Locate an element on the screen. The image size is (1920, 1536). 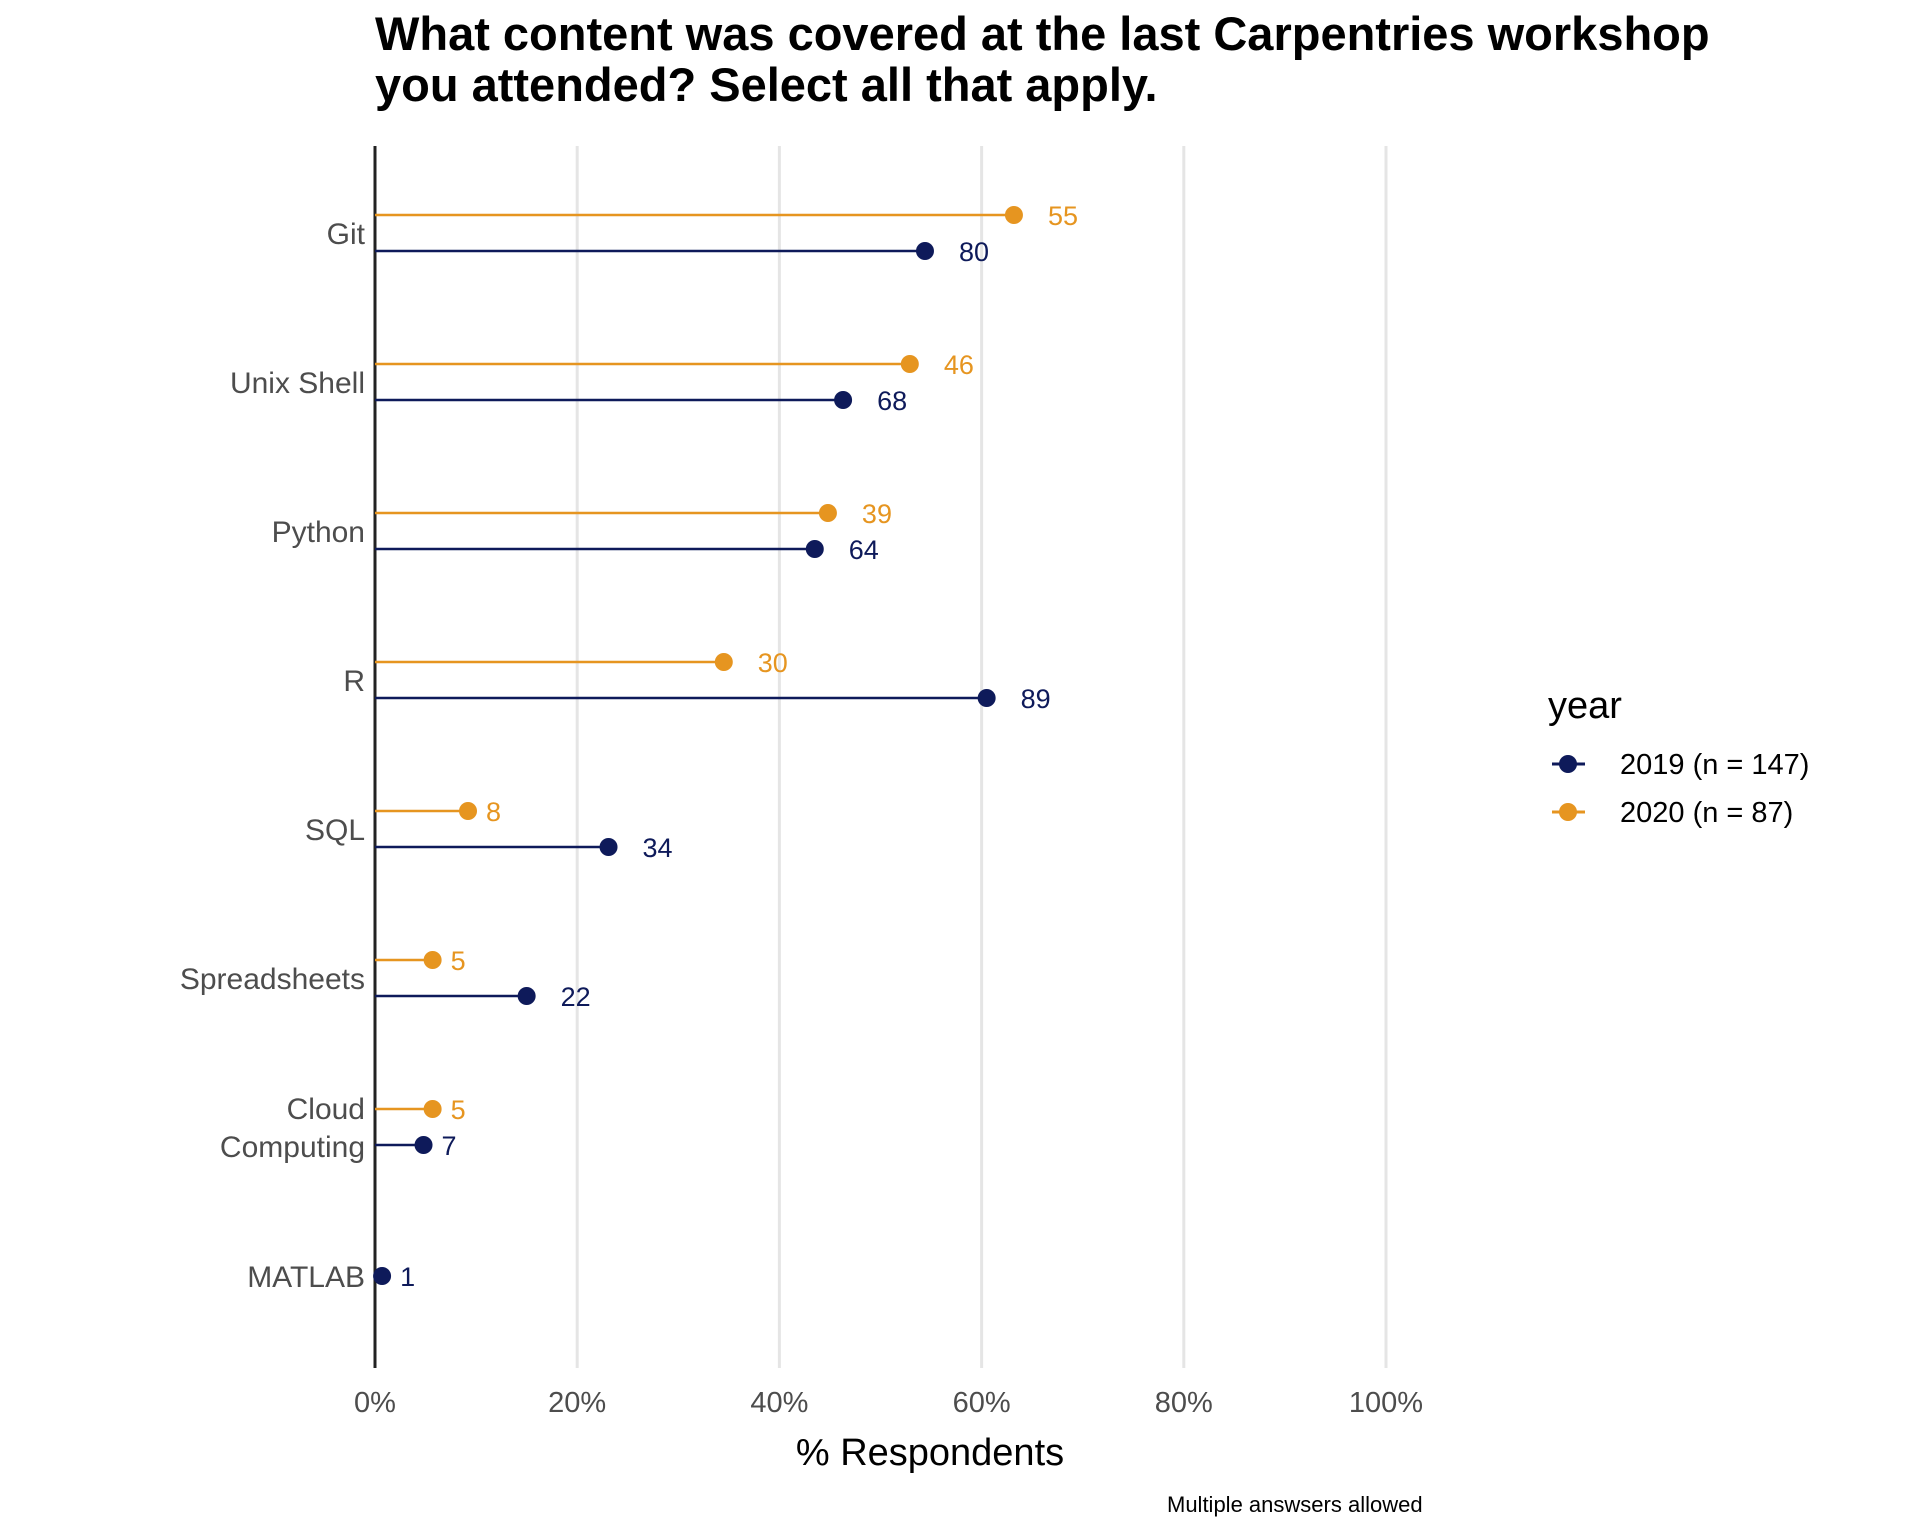
count-label: 80 is located at coordinates (974, 252).